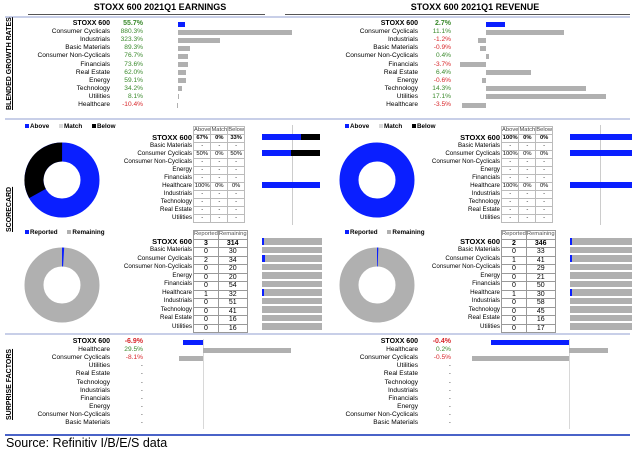 This screenshot has width=640, height=452. What do you see at coordinates (232, 294) in the screenshot?
I see `remaining-cell: 32` at bounding box center [232, 294].